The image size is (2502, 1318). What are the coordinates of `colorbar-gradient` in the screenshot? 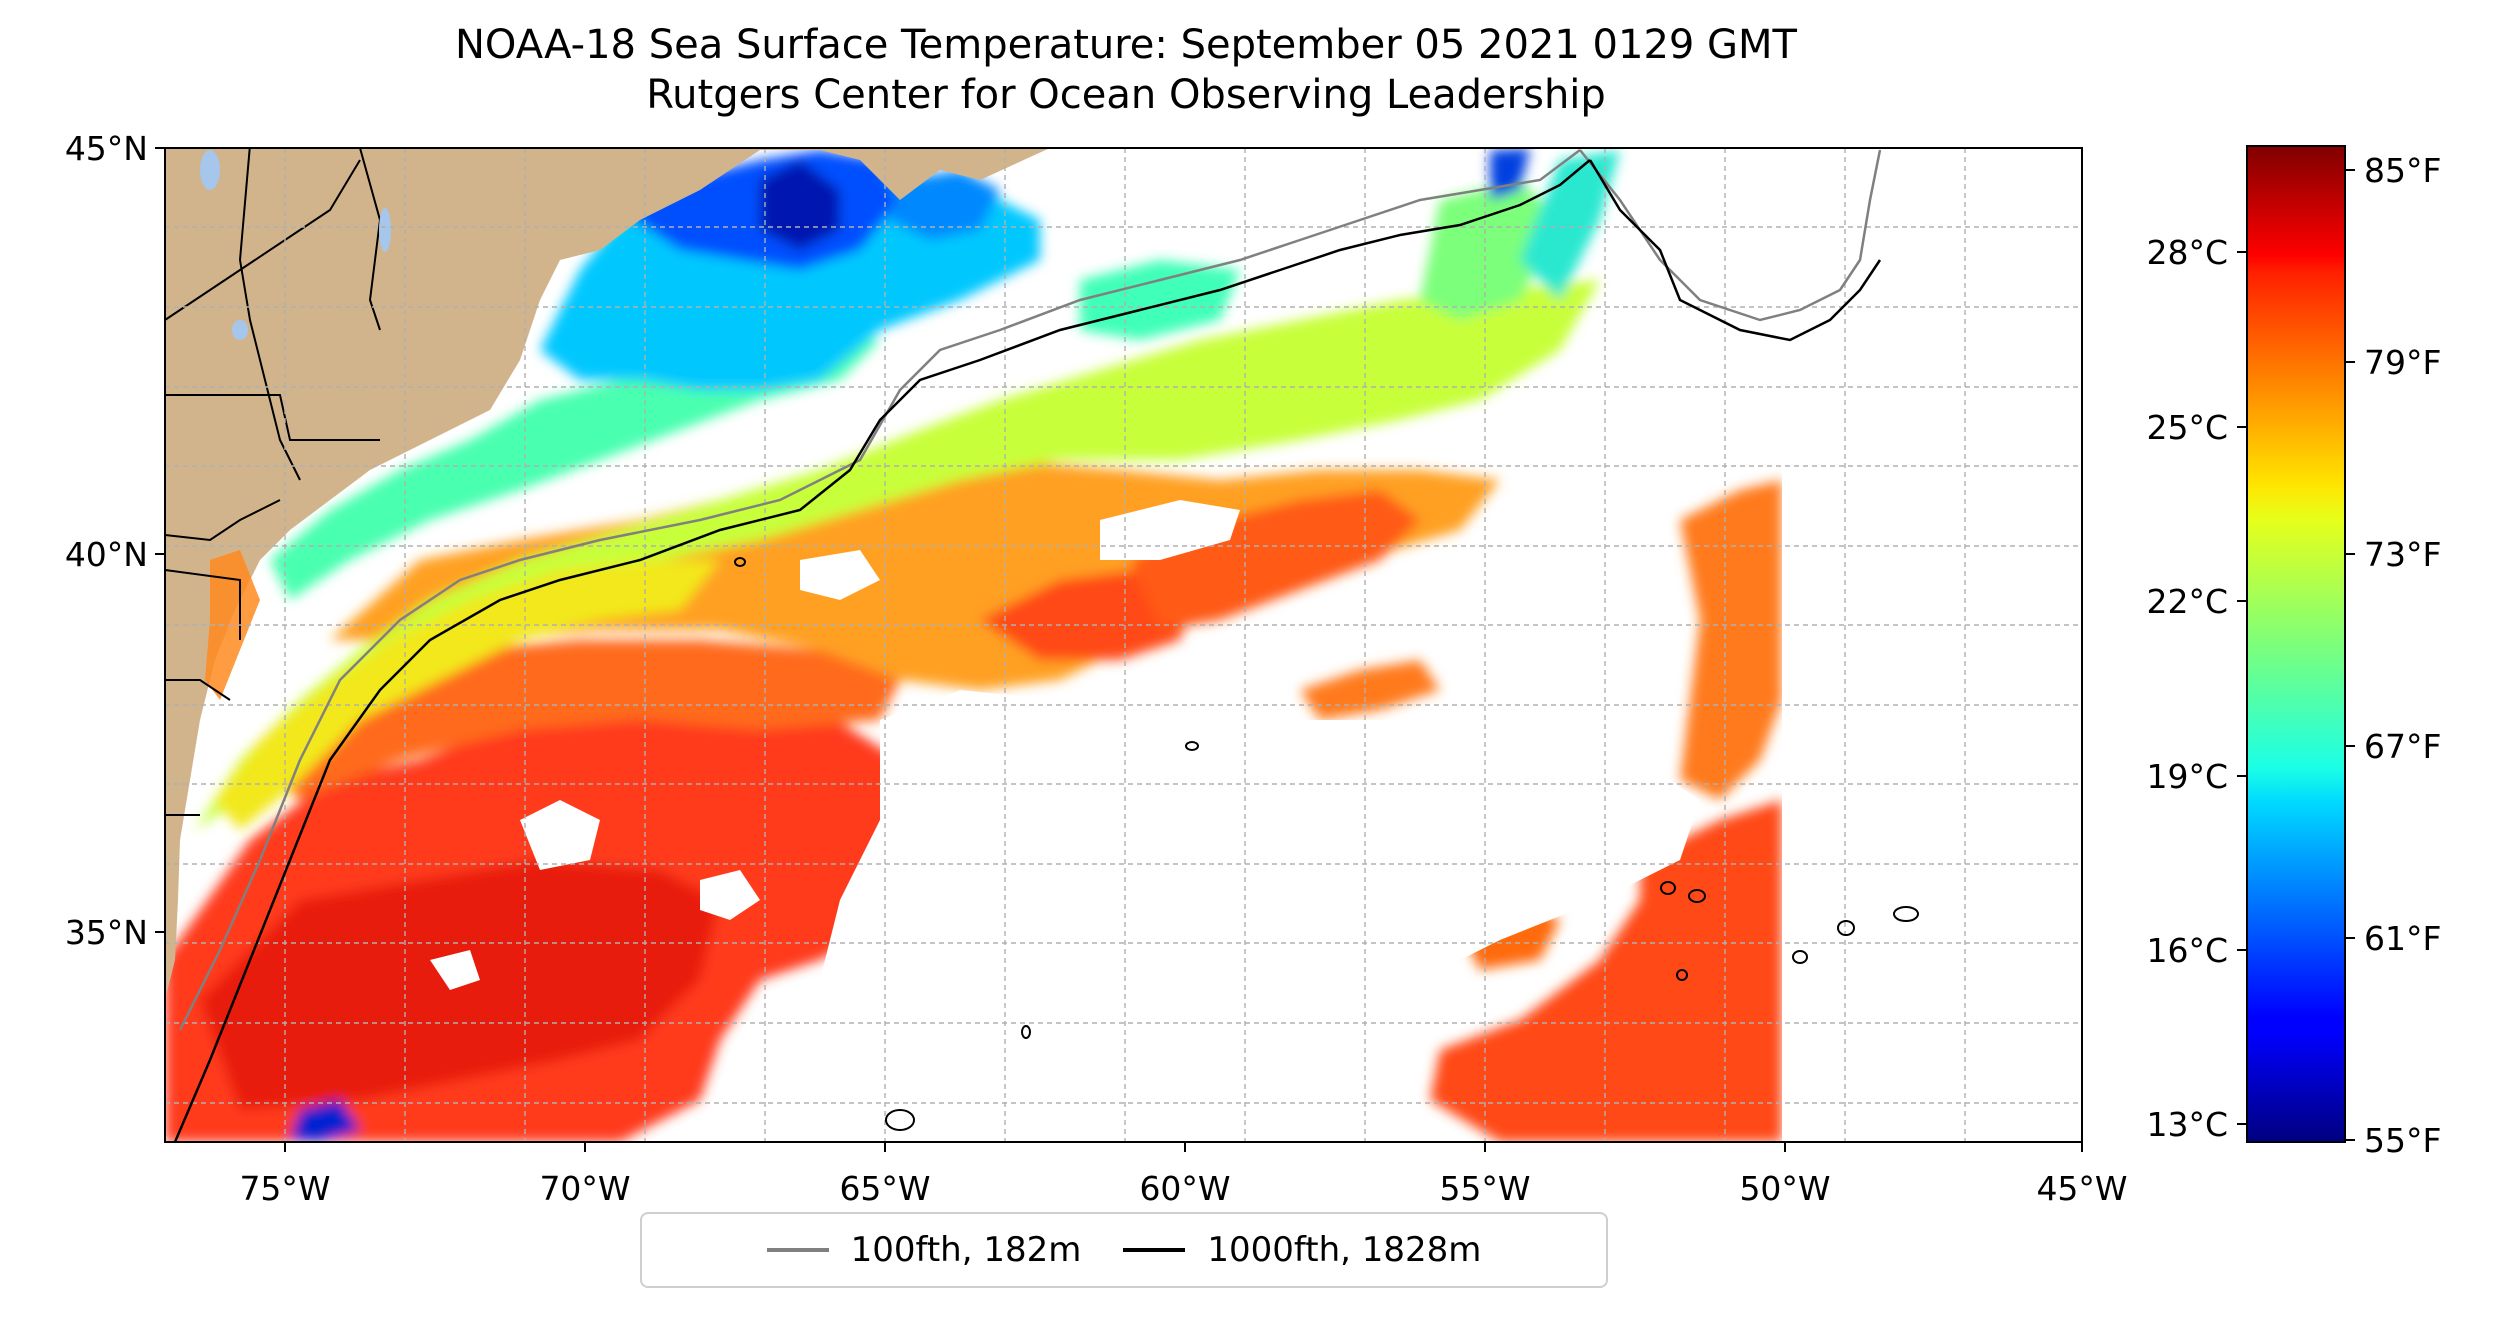 It's located at (2296, 644).